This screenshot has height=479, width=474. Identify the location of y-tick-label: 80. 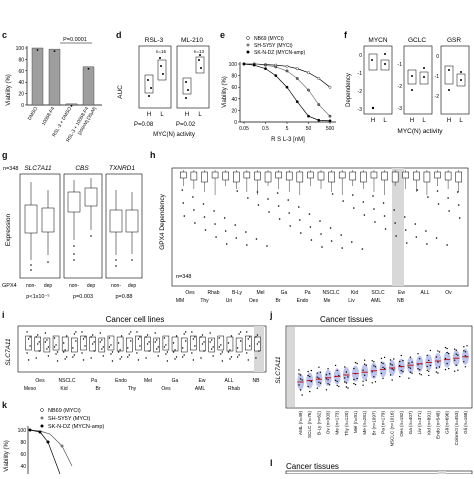
(234, 77).